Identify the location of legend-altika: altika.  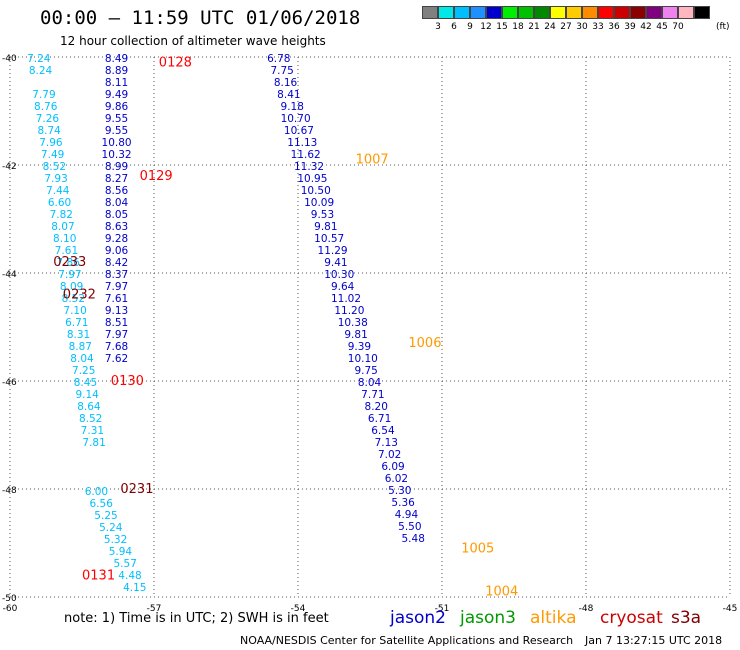
(553, 618).